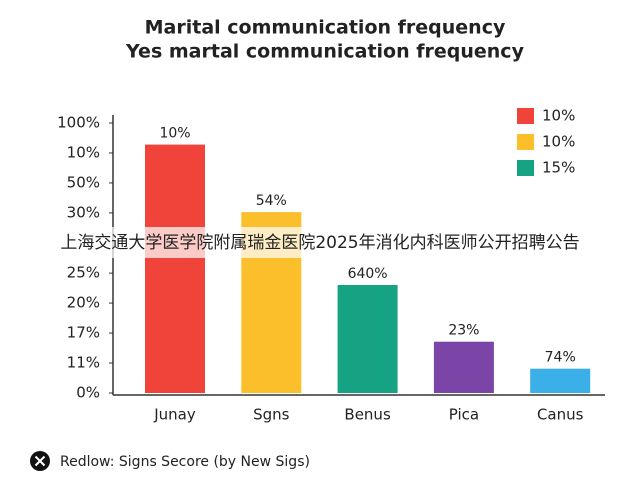 Image resolution: width=640 pixels, height=480 pixels. I want to click on x-tick-label: Junay, so click(174, 415).